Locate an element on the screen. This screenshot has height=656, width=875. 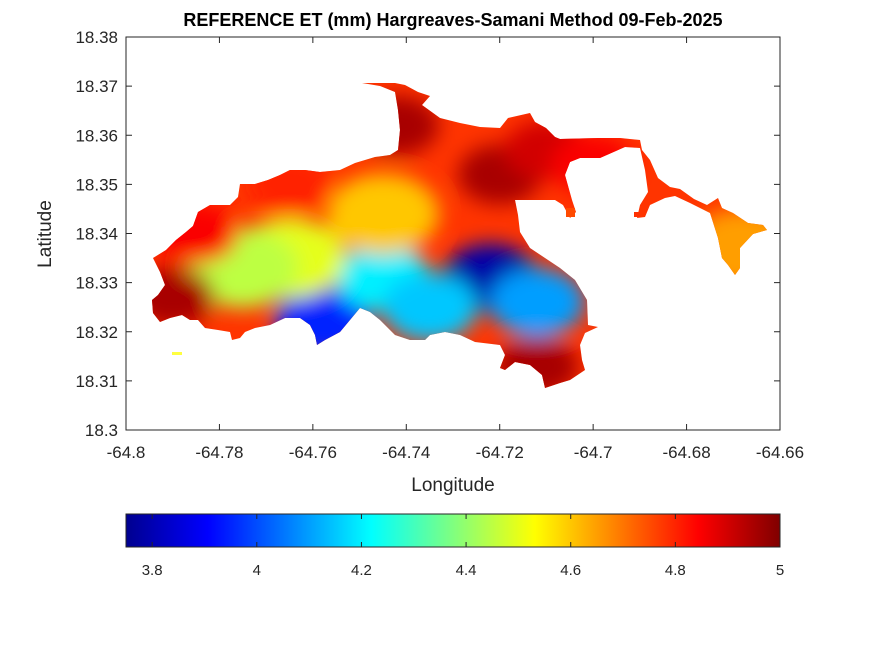
x-tick-label: -64.72 is located at coordinates (500, 452).